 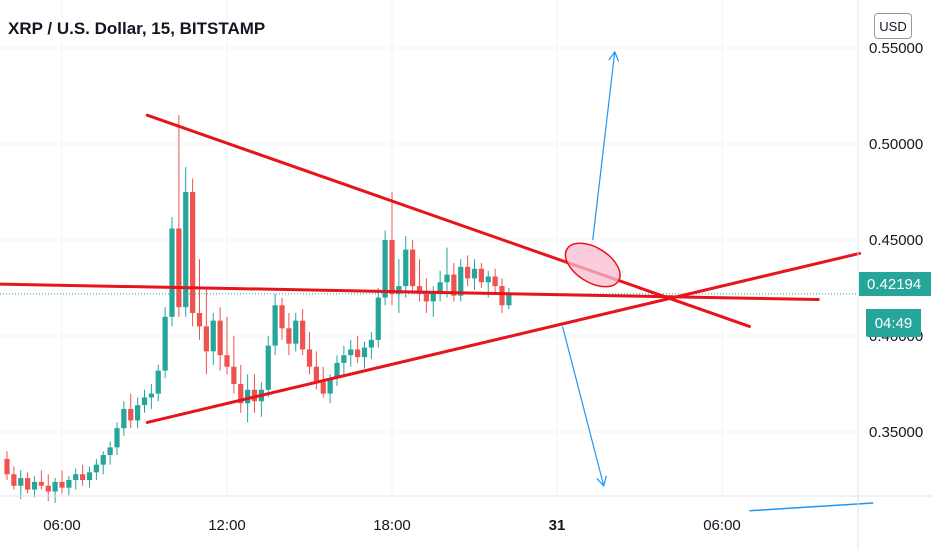 What do you see at coordinates (392, 525) in the screenshot?
I see `x-tick-label: 18:00` at bounding box center [392, 525].